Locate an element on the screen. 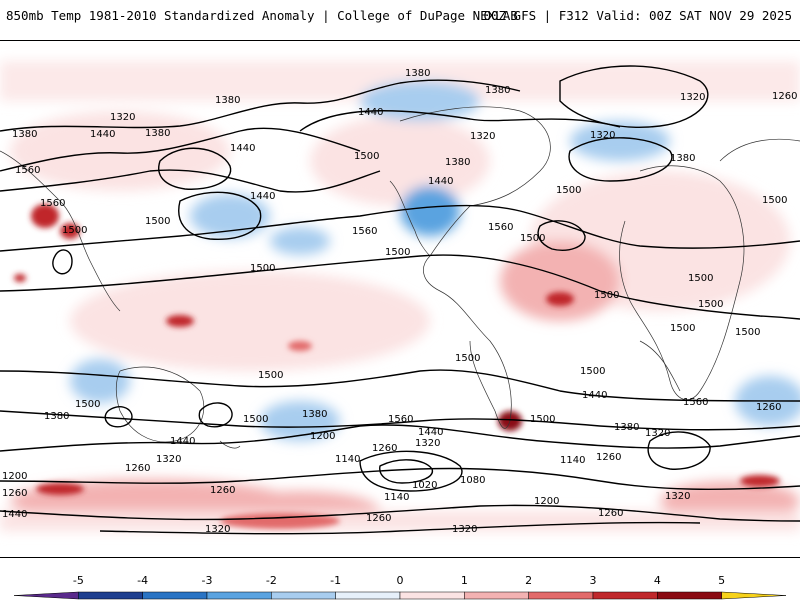  colorbar-tick-label: 5 is located at coordinates (721, 580).